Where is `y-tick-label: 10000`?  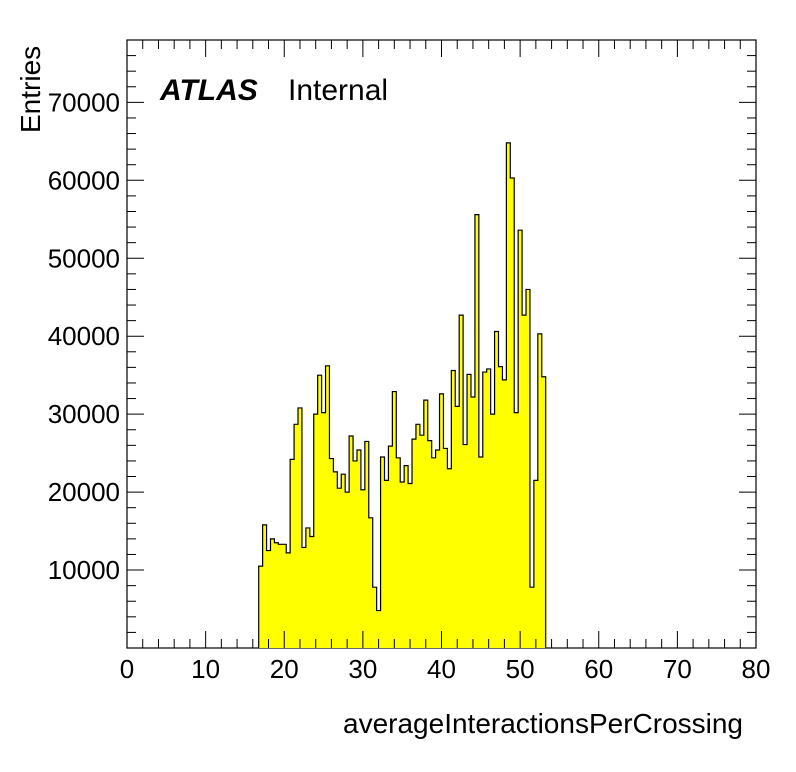
y-tick-label: 10000 is located at coordinates (84, 570).